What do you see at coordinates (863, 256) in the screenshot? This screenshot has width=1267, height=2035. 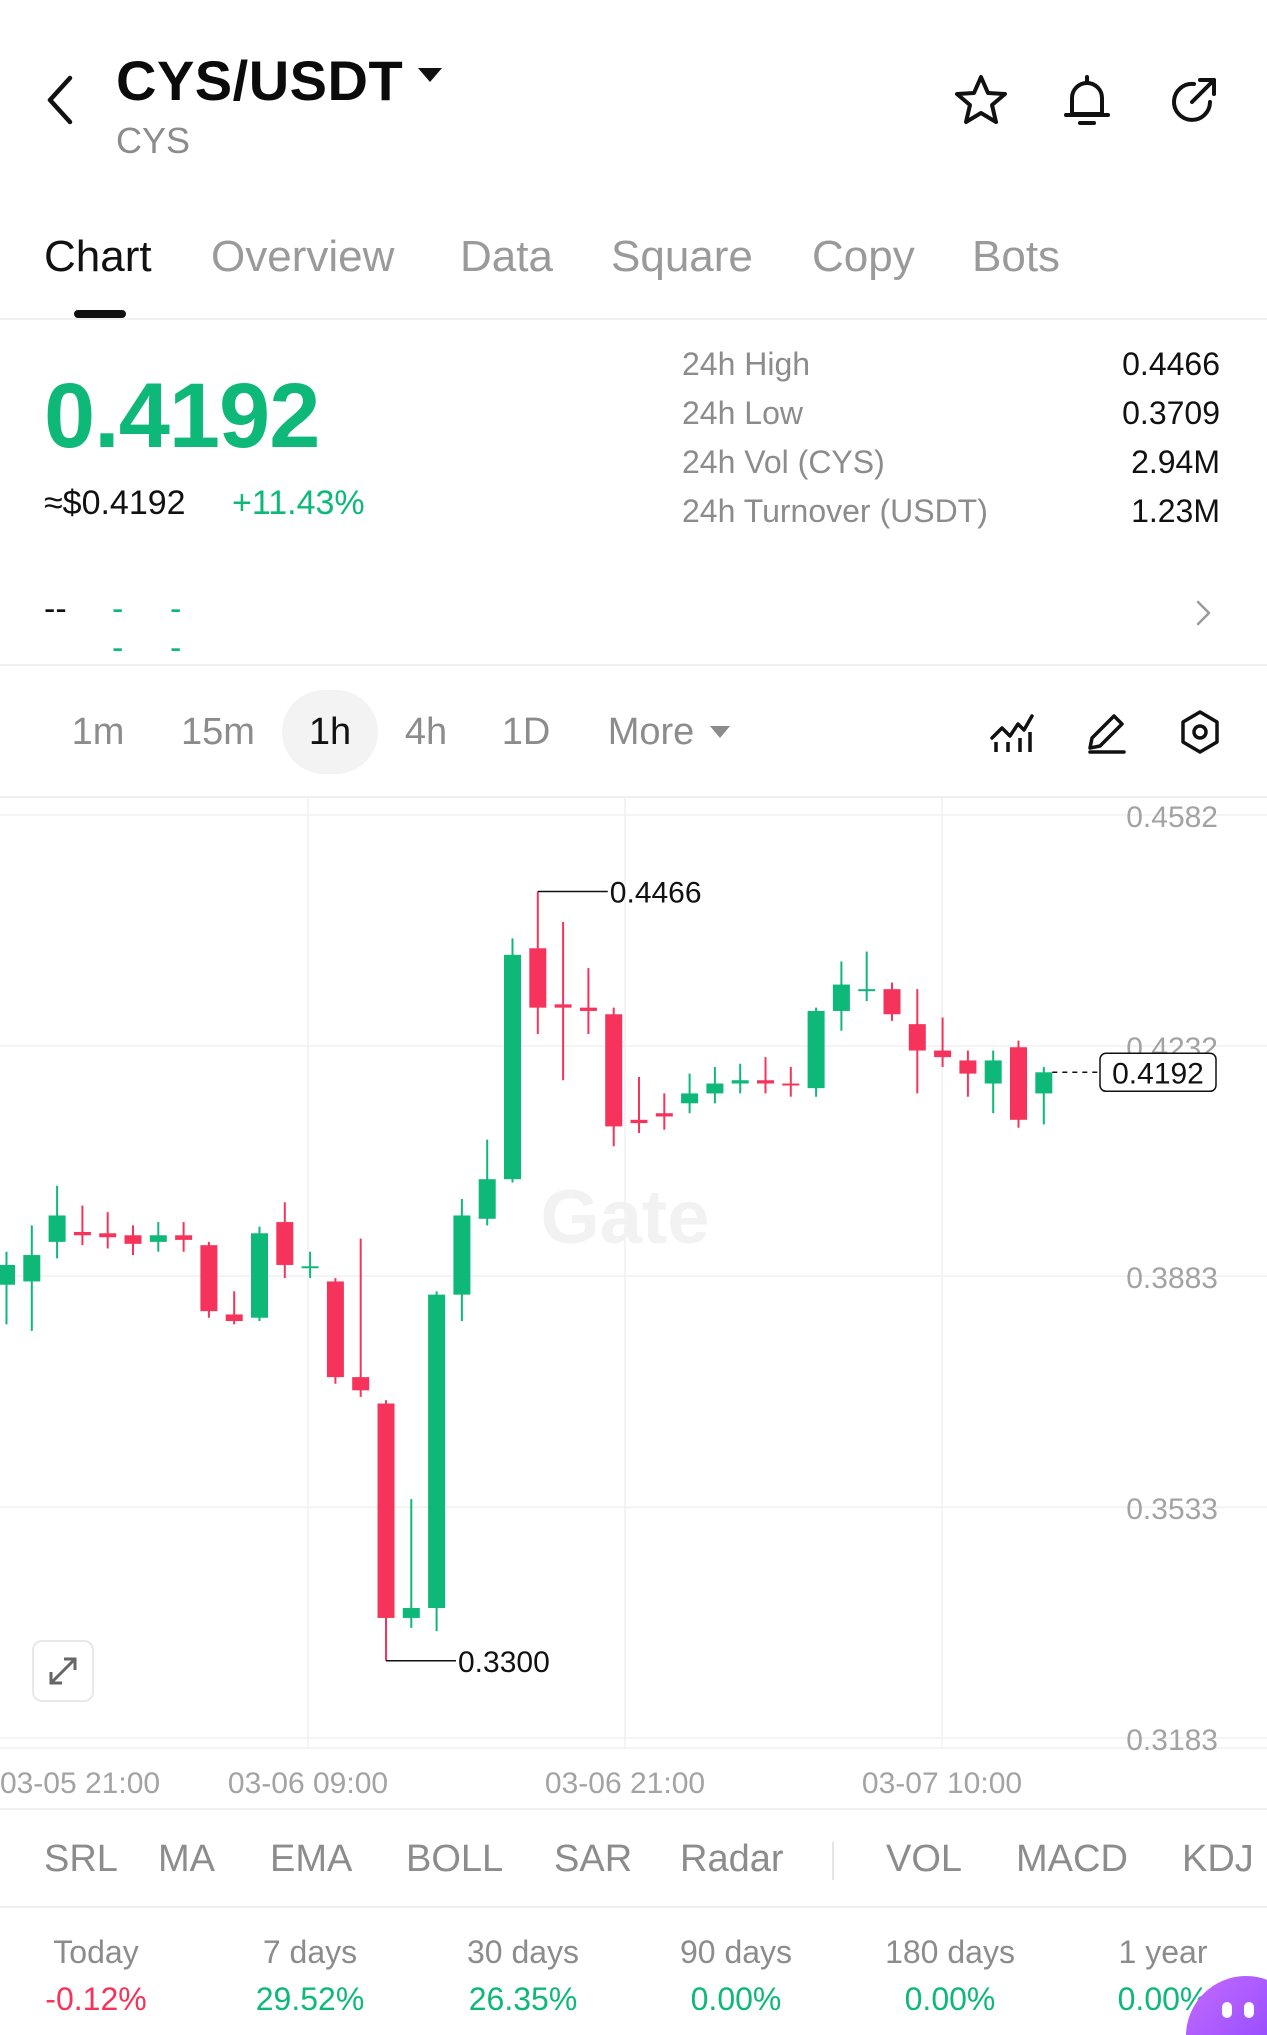 I see `tab-copy: Copy` at bounding box center [863, 256].